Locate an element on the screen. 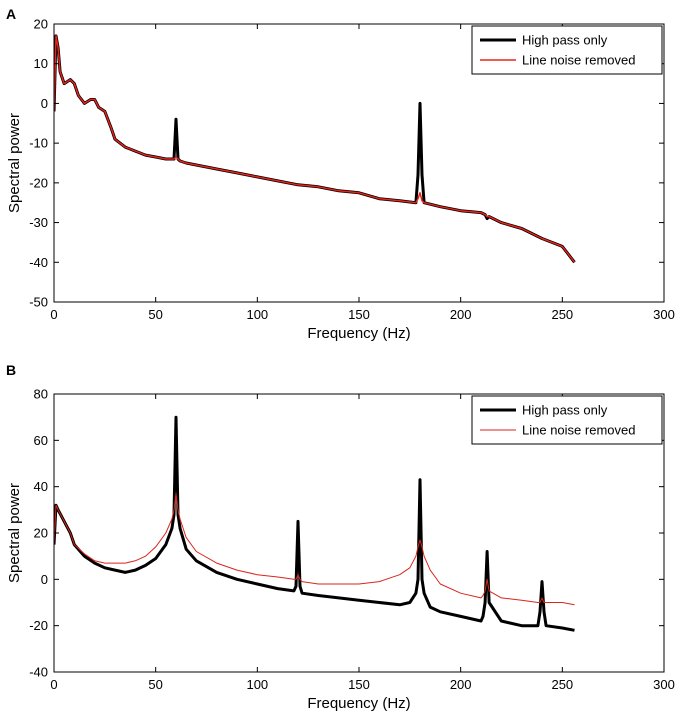 The width and height of the screenshot is (680, 712). y-tick-label: -10 is located at coordinates (38, 143).